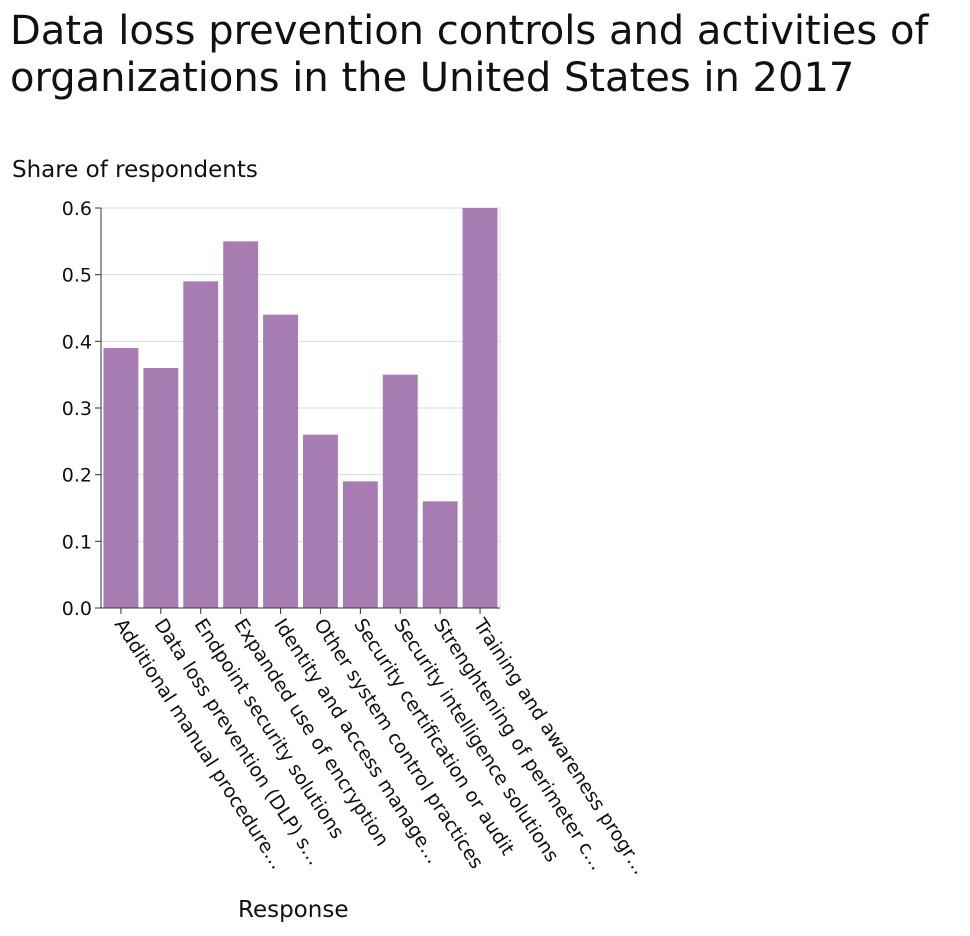  Describe the element at coordinates (77, 609) in the screenshot. I see `y-tick-label: 0.0` at that location.